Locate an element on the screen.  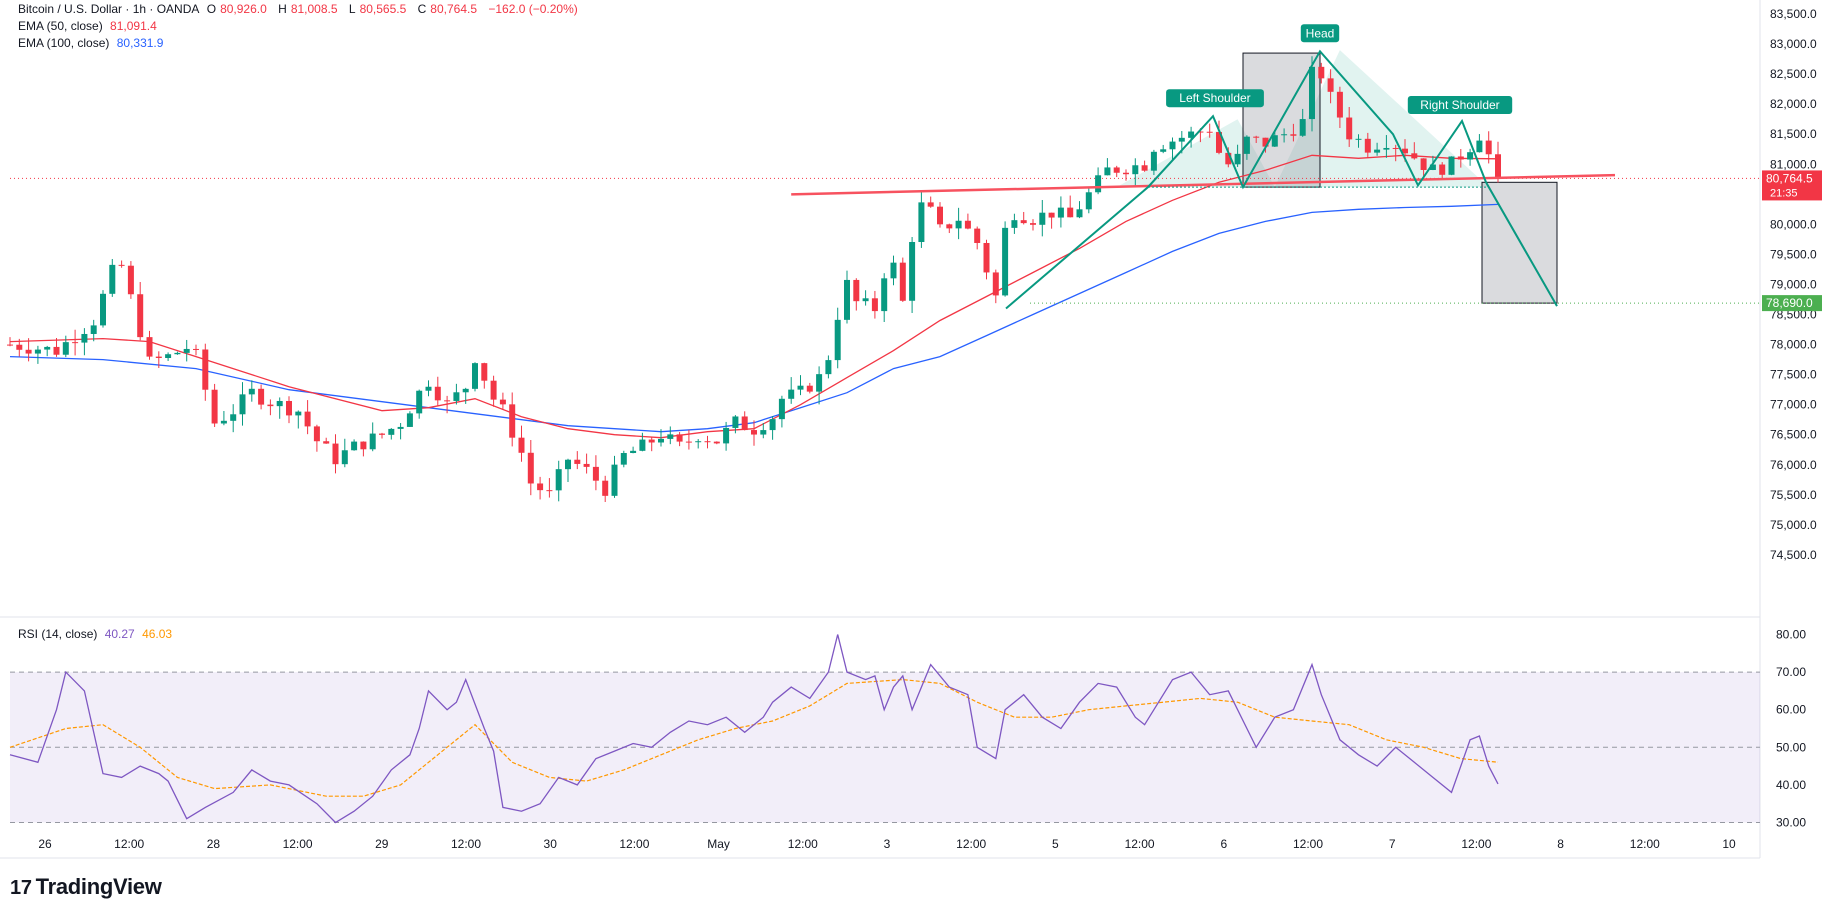
pattern-zigzag is located at coordinates (1281, 179).